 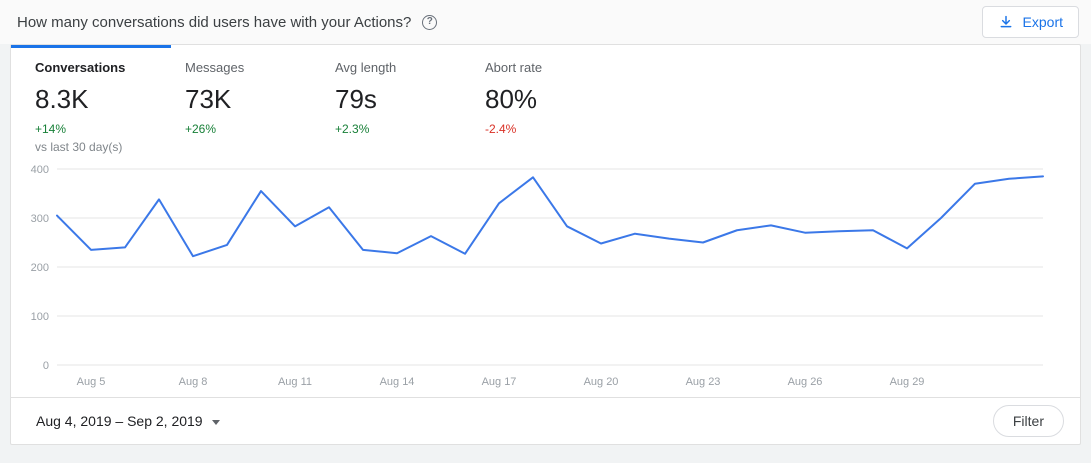 I want to click on svg-text: Aug 29, so click(x=907, y=382).